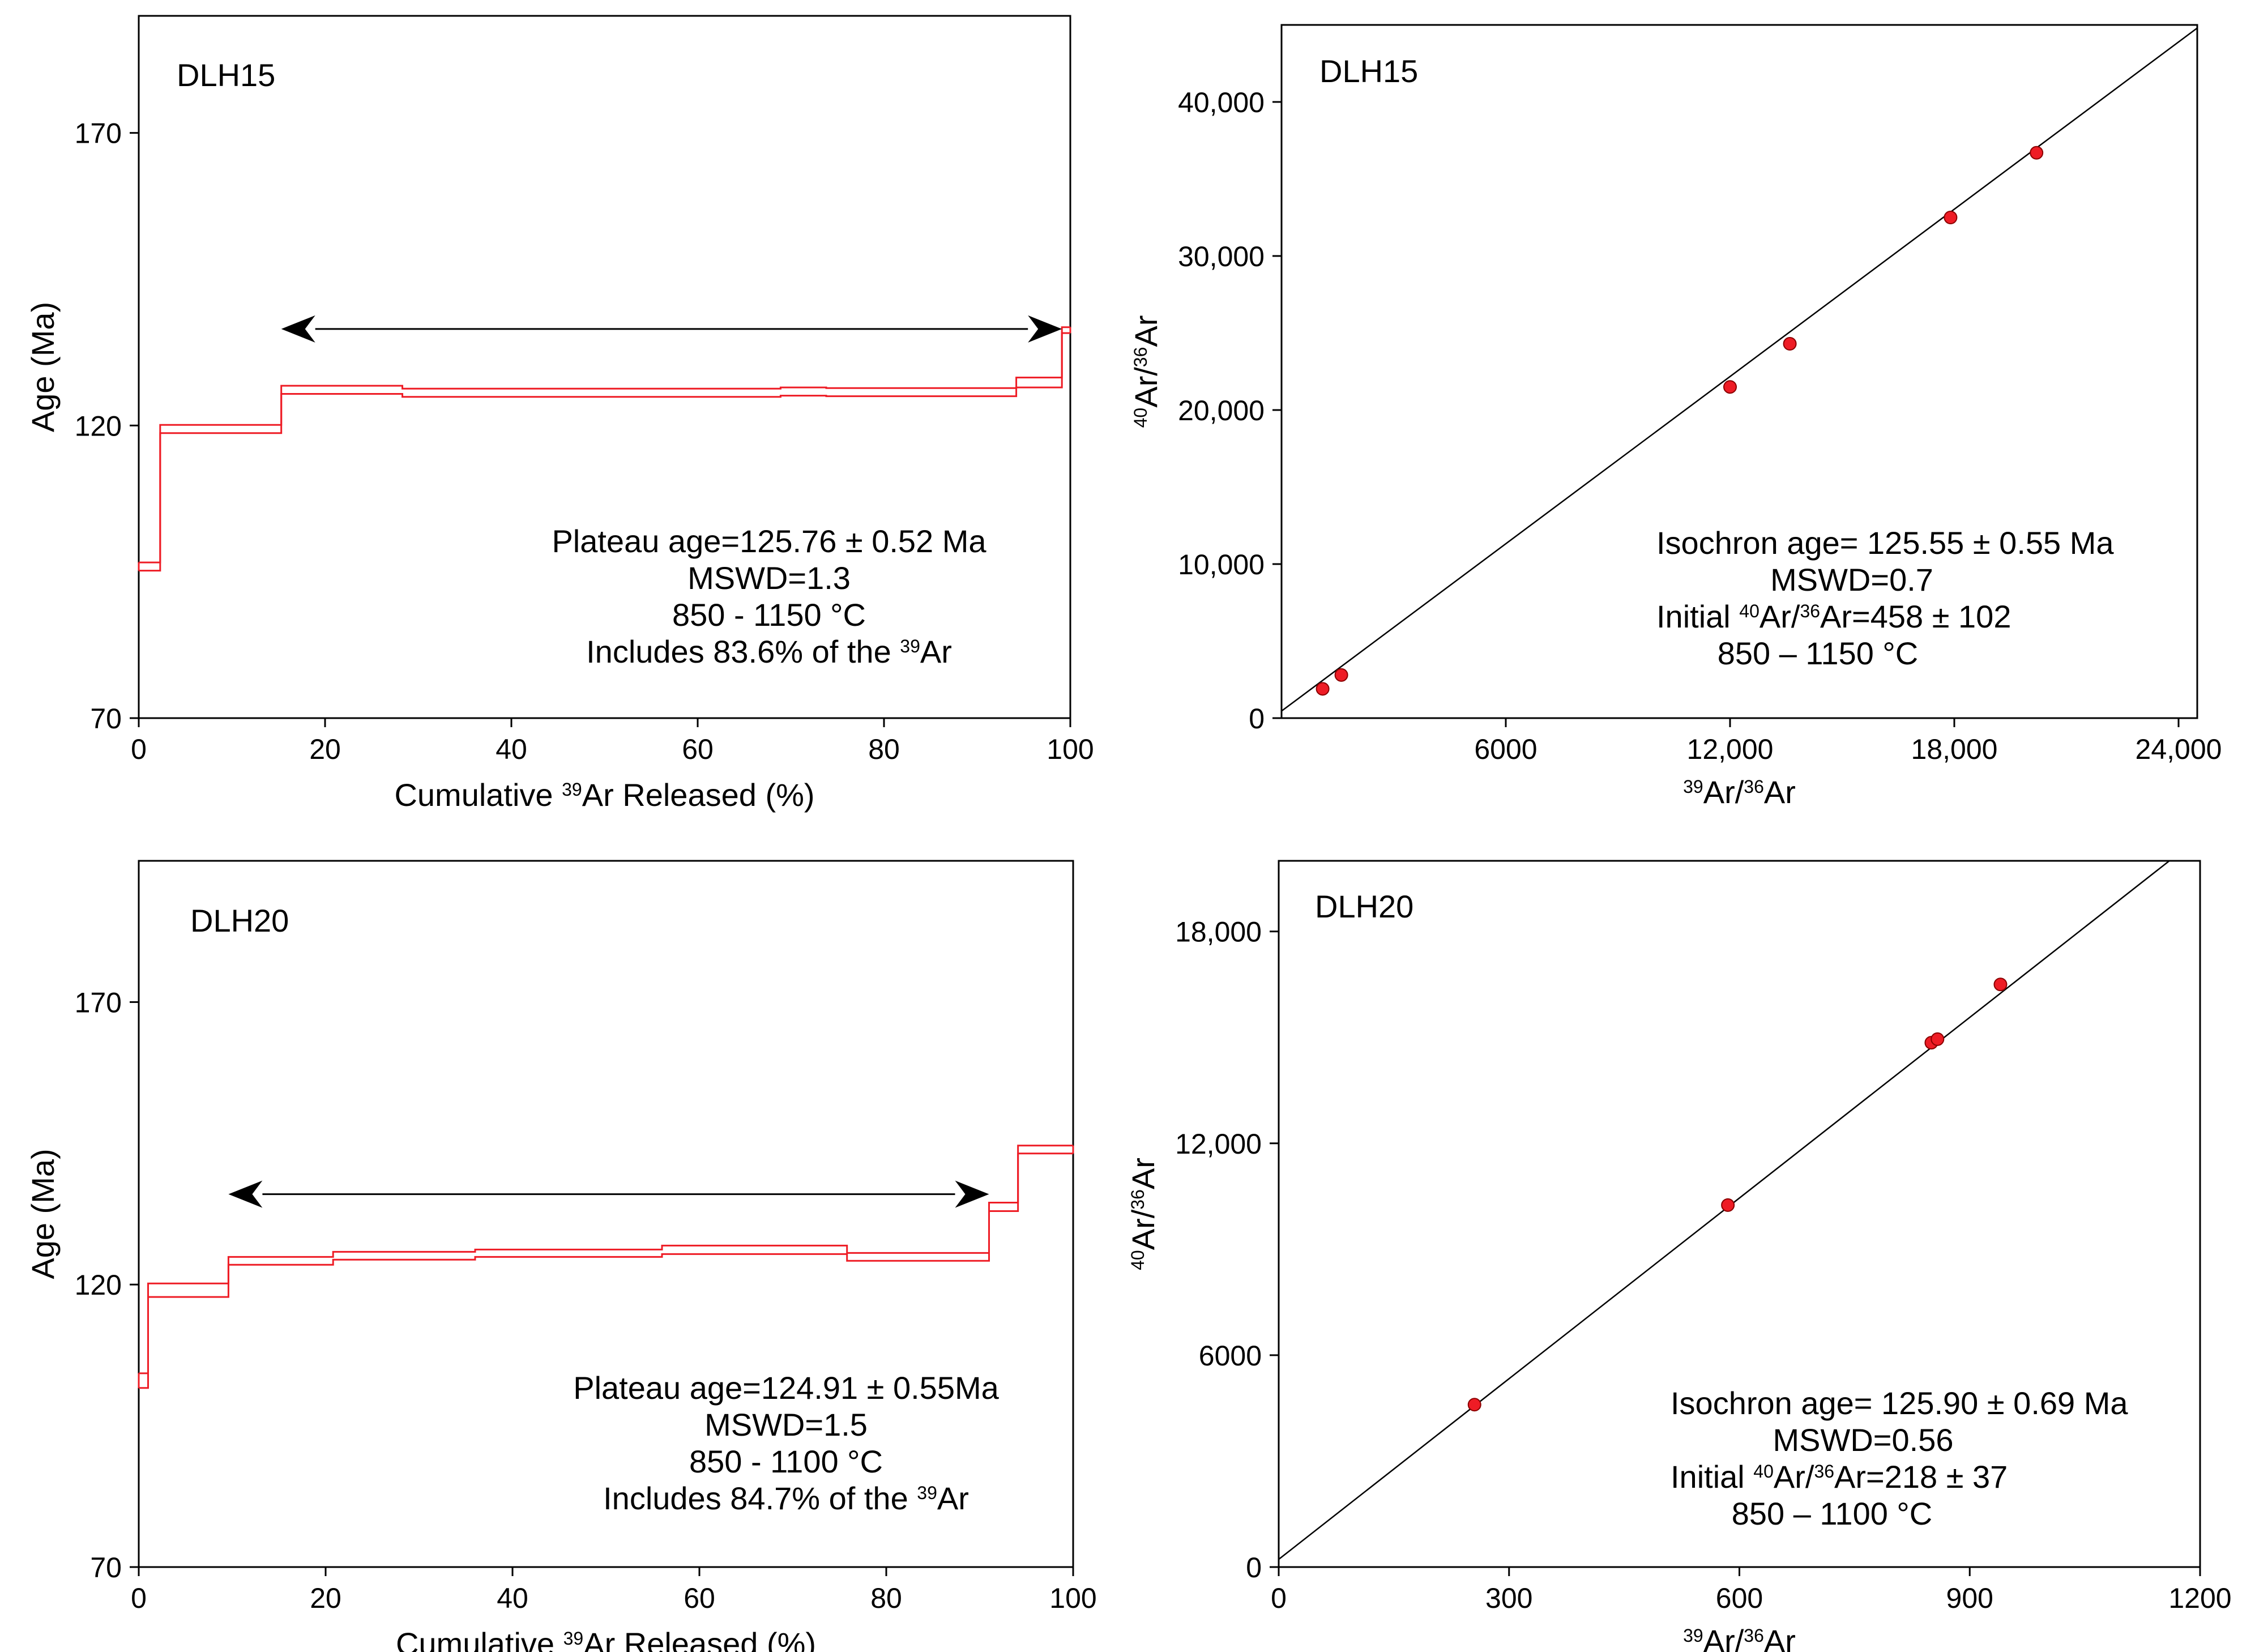 The image size is (2255, 1652). Describe the element at coordinates (1833, 617) in the screenshot. I see `isochron-annotation-line: Initial 40Ar/36Ar=458 ± 102` at that location.